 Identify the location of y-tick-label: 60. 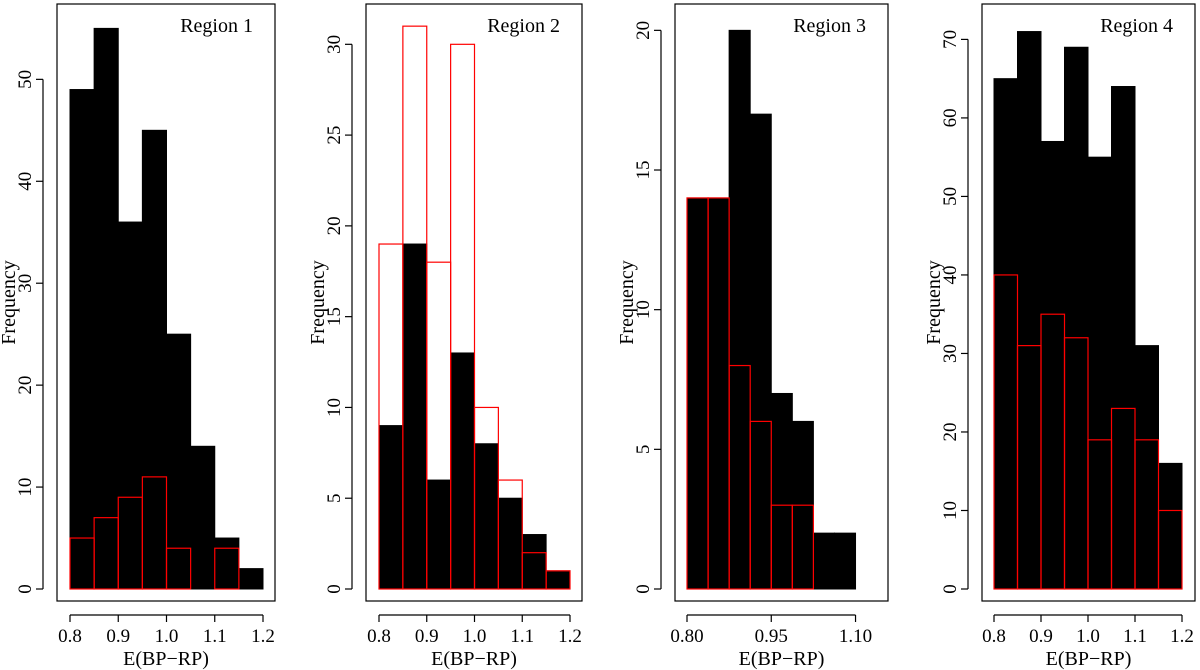
(950, 117).